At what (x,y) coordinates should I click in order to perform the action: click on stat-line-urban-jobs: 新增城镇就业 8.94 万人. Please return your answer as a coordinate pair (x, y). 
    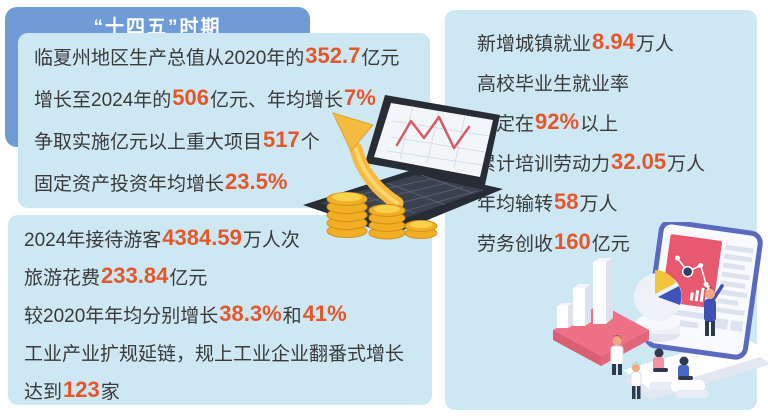
    Looking at the image, I should click on (575, 42).